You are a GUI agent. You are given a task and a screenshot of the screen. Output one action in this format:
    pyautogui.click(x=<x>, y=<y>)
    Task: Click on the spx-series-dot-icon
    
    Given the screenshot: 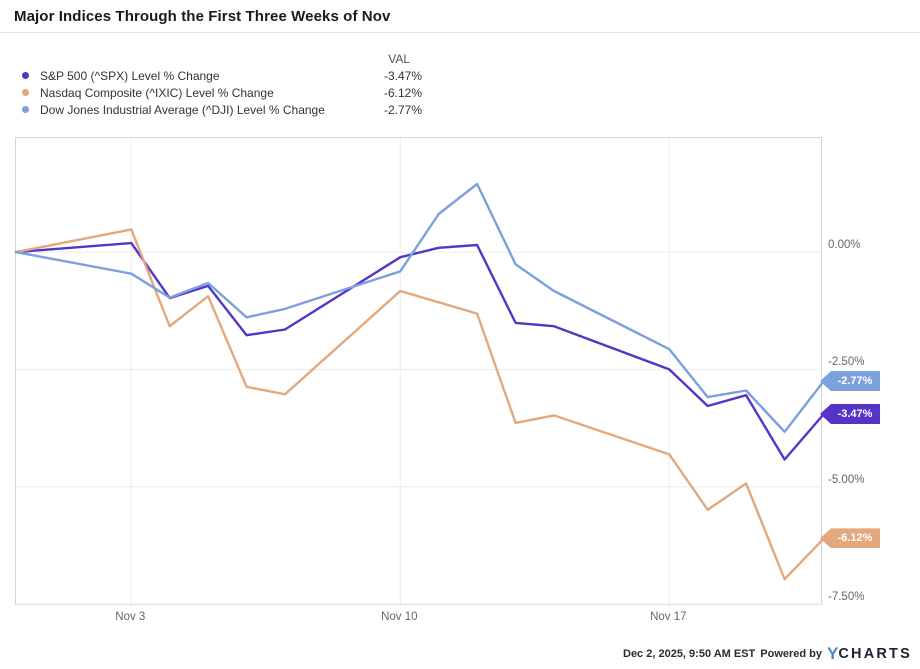 What is the action you would take?
    pyautogui.click(x=25, y=75)
    